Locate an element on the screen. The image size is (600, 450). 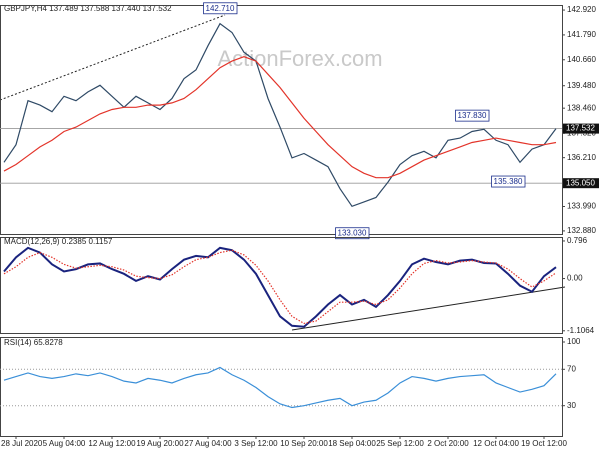
y-tick-label: -1.1064 is located at coordinates (581, 330).